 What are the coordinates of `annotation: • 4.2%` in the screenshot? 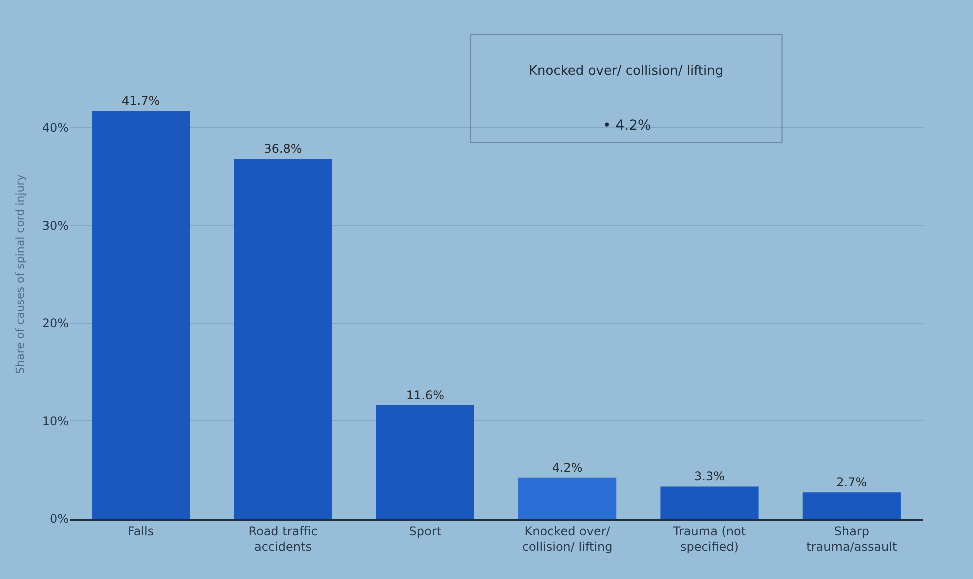 It's located at (627, 126).